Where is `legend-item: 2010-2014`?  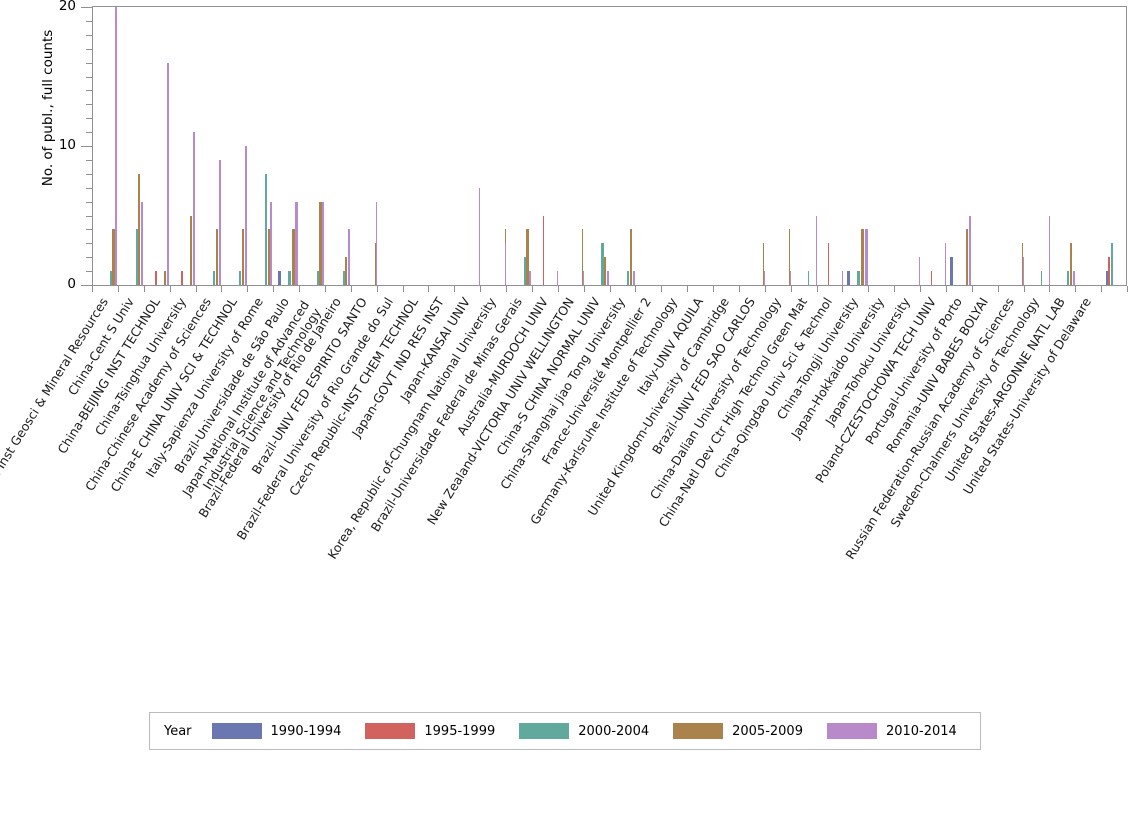
legend-item: 2010-2014 is located at coordinates (892, 731).